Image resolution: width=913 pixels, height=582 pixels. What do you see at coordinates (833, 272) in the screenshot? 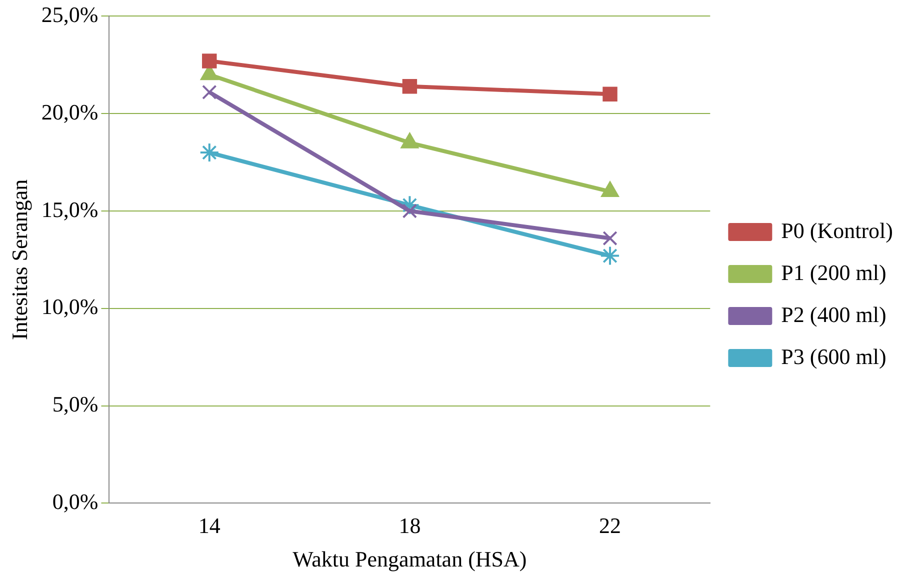
I see `legend-label: P1 (200 ml)` at bounding box center [833, 272].